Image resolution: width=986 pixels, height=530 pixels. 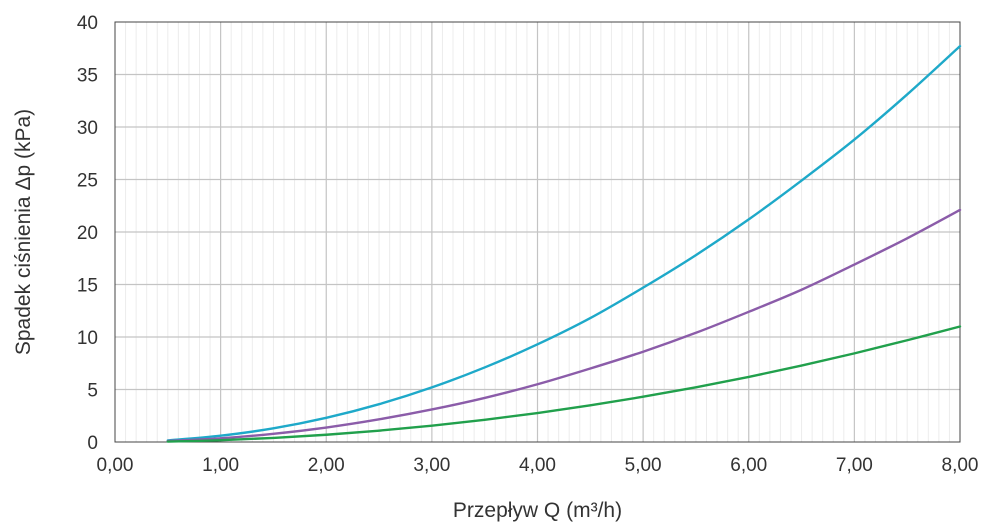 I want to click on y-tick-label: 25, so click(x=87, y=181).